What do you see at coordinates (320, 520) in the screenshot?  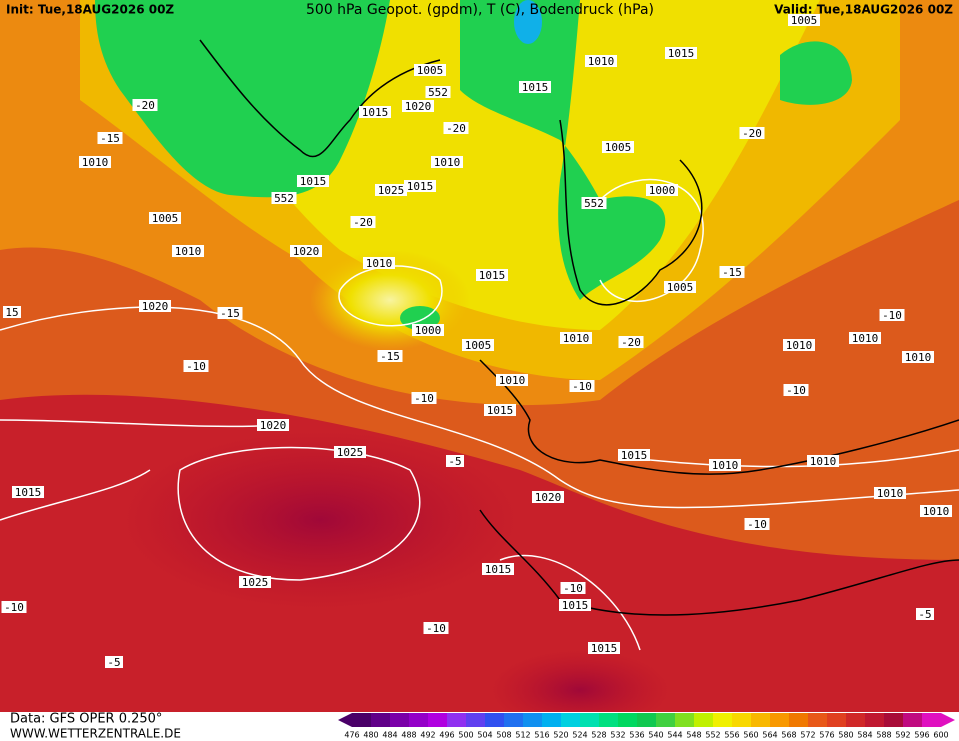 I see `crimson-core` at bounding box center [320, 520].